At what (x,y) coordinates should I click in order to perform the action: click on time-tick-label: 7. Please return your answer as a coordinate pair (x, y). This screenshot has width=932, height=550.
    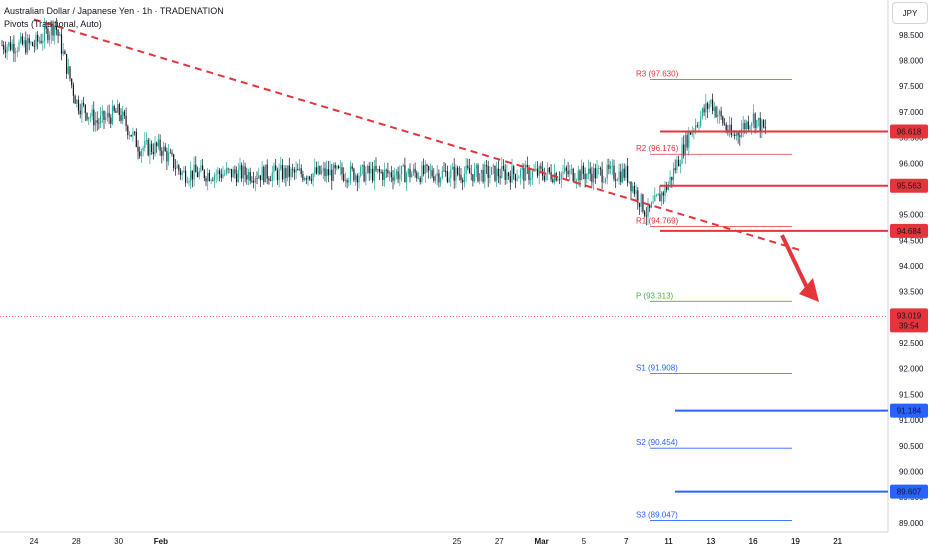
    Looking at the image, I should click on (626, 541).